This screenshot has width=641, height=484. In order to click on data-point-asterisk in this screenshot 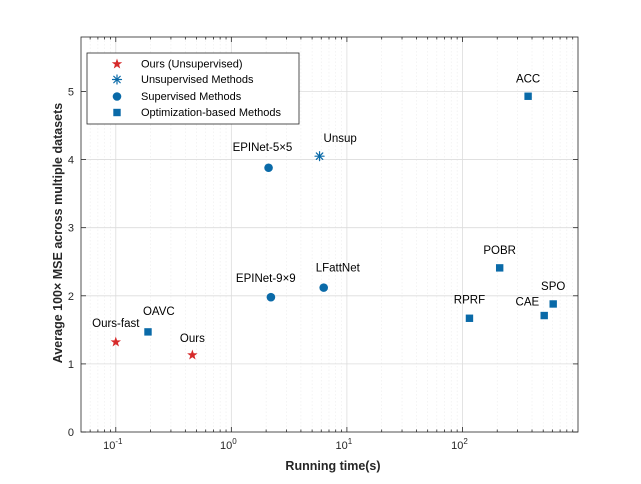, I will do `click(319, 156)`.